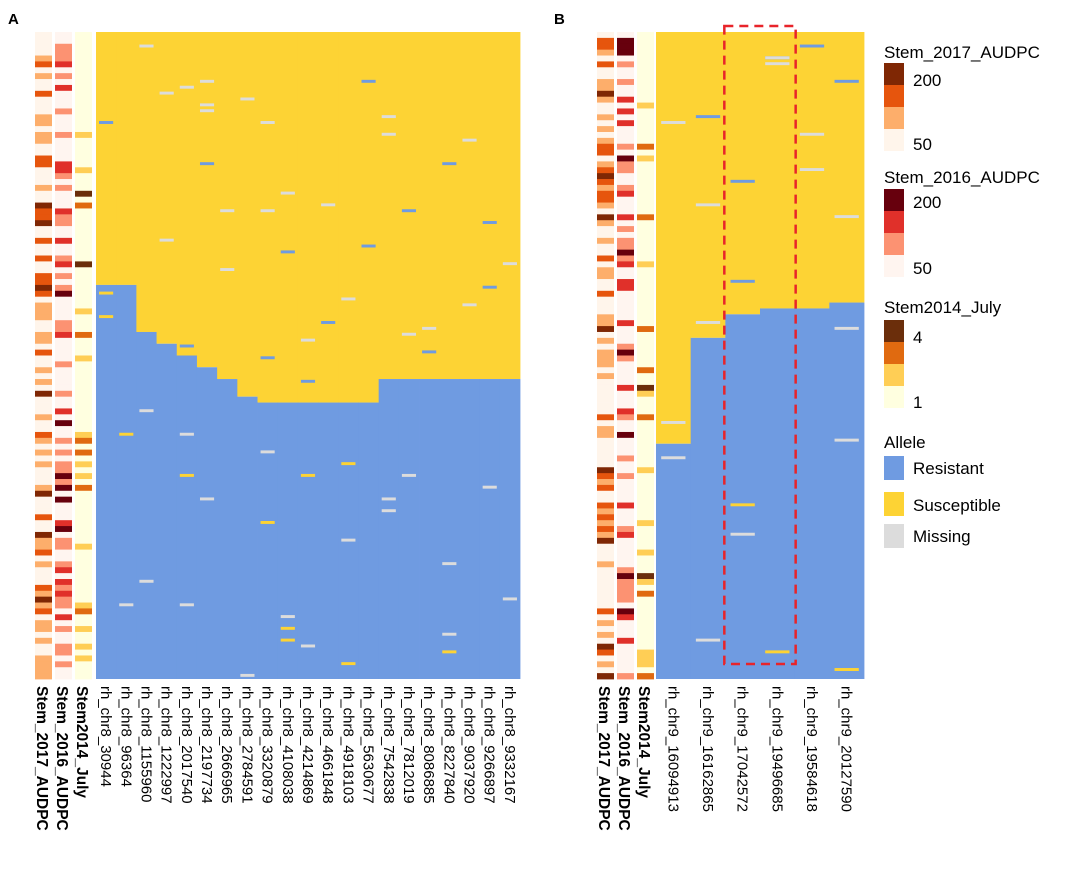 The width and height of the screenshot is (1084, 891). I want to click on a-col-2-resistant, so click(146, 505).